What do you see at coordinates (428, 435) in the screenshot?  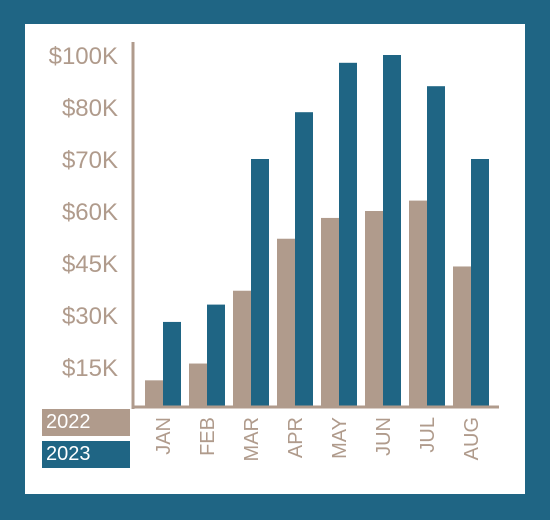 I see `x-tick-label-jul: JUL` at bounding box center [428, 435].